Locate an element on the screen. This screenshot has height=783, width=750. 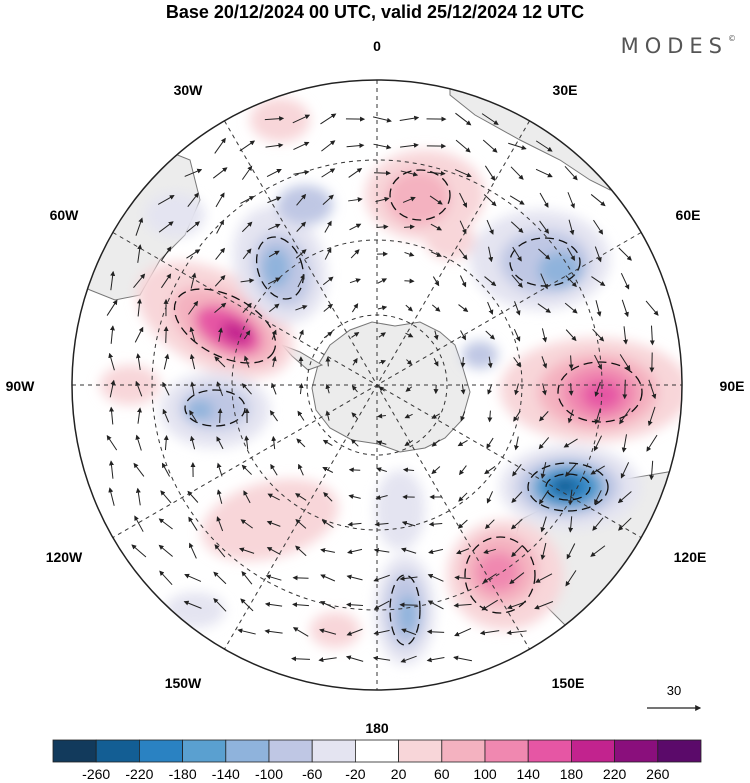
logo-text: MODES is located at coordinates (674, 46).